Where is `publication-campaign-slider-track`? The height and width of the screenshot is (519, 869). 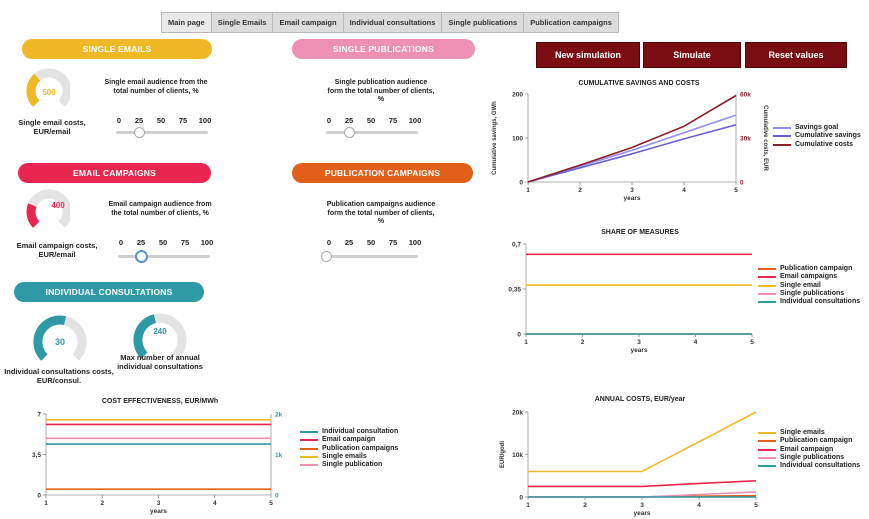
publication-campaign-slider-track is located at coordinates (372, 256).